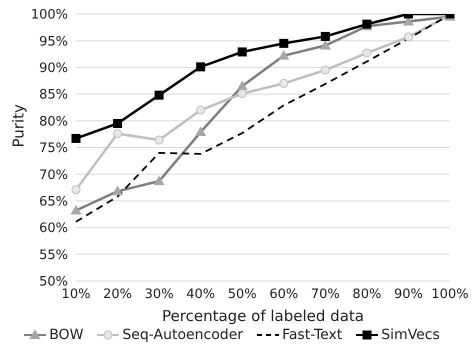 This screenshot has width=474, height=349. Describe the element at coordinates (18, 126) in the screenshot. I see `y-axis-title: Purity` at that location.